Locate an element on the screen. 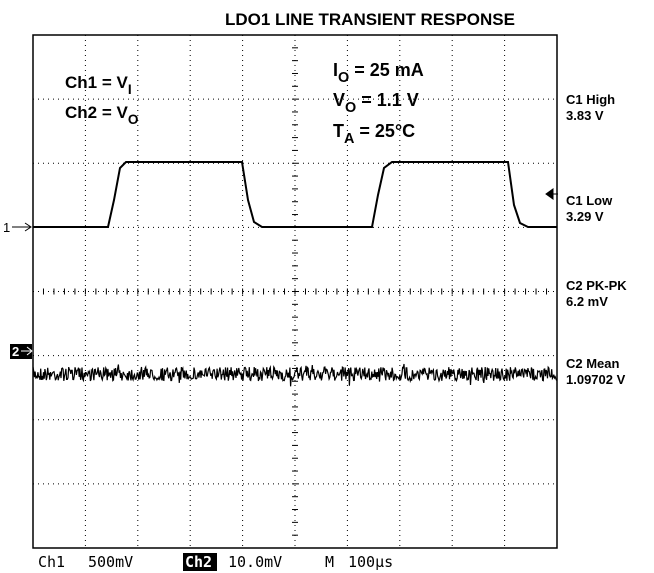 This screenshot has width=654, height=573. measurement-name: C1 Low is located at coordinates (589, 200).